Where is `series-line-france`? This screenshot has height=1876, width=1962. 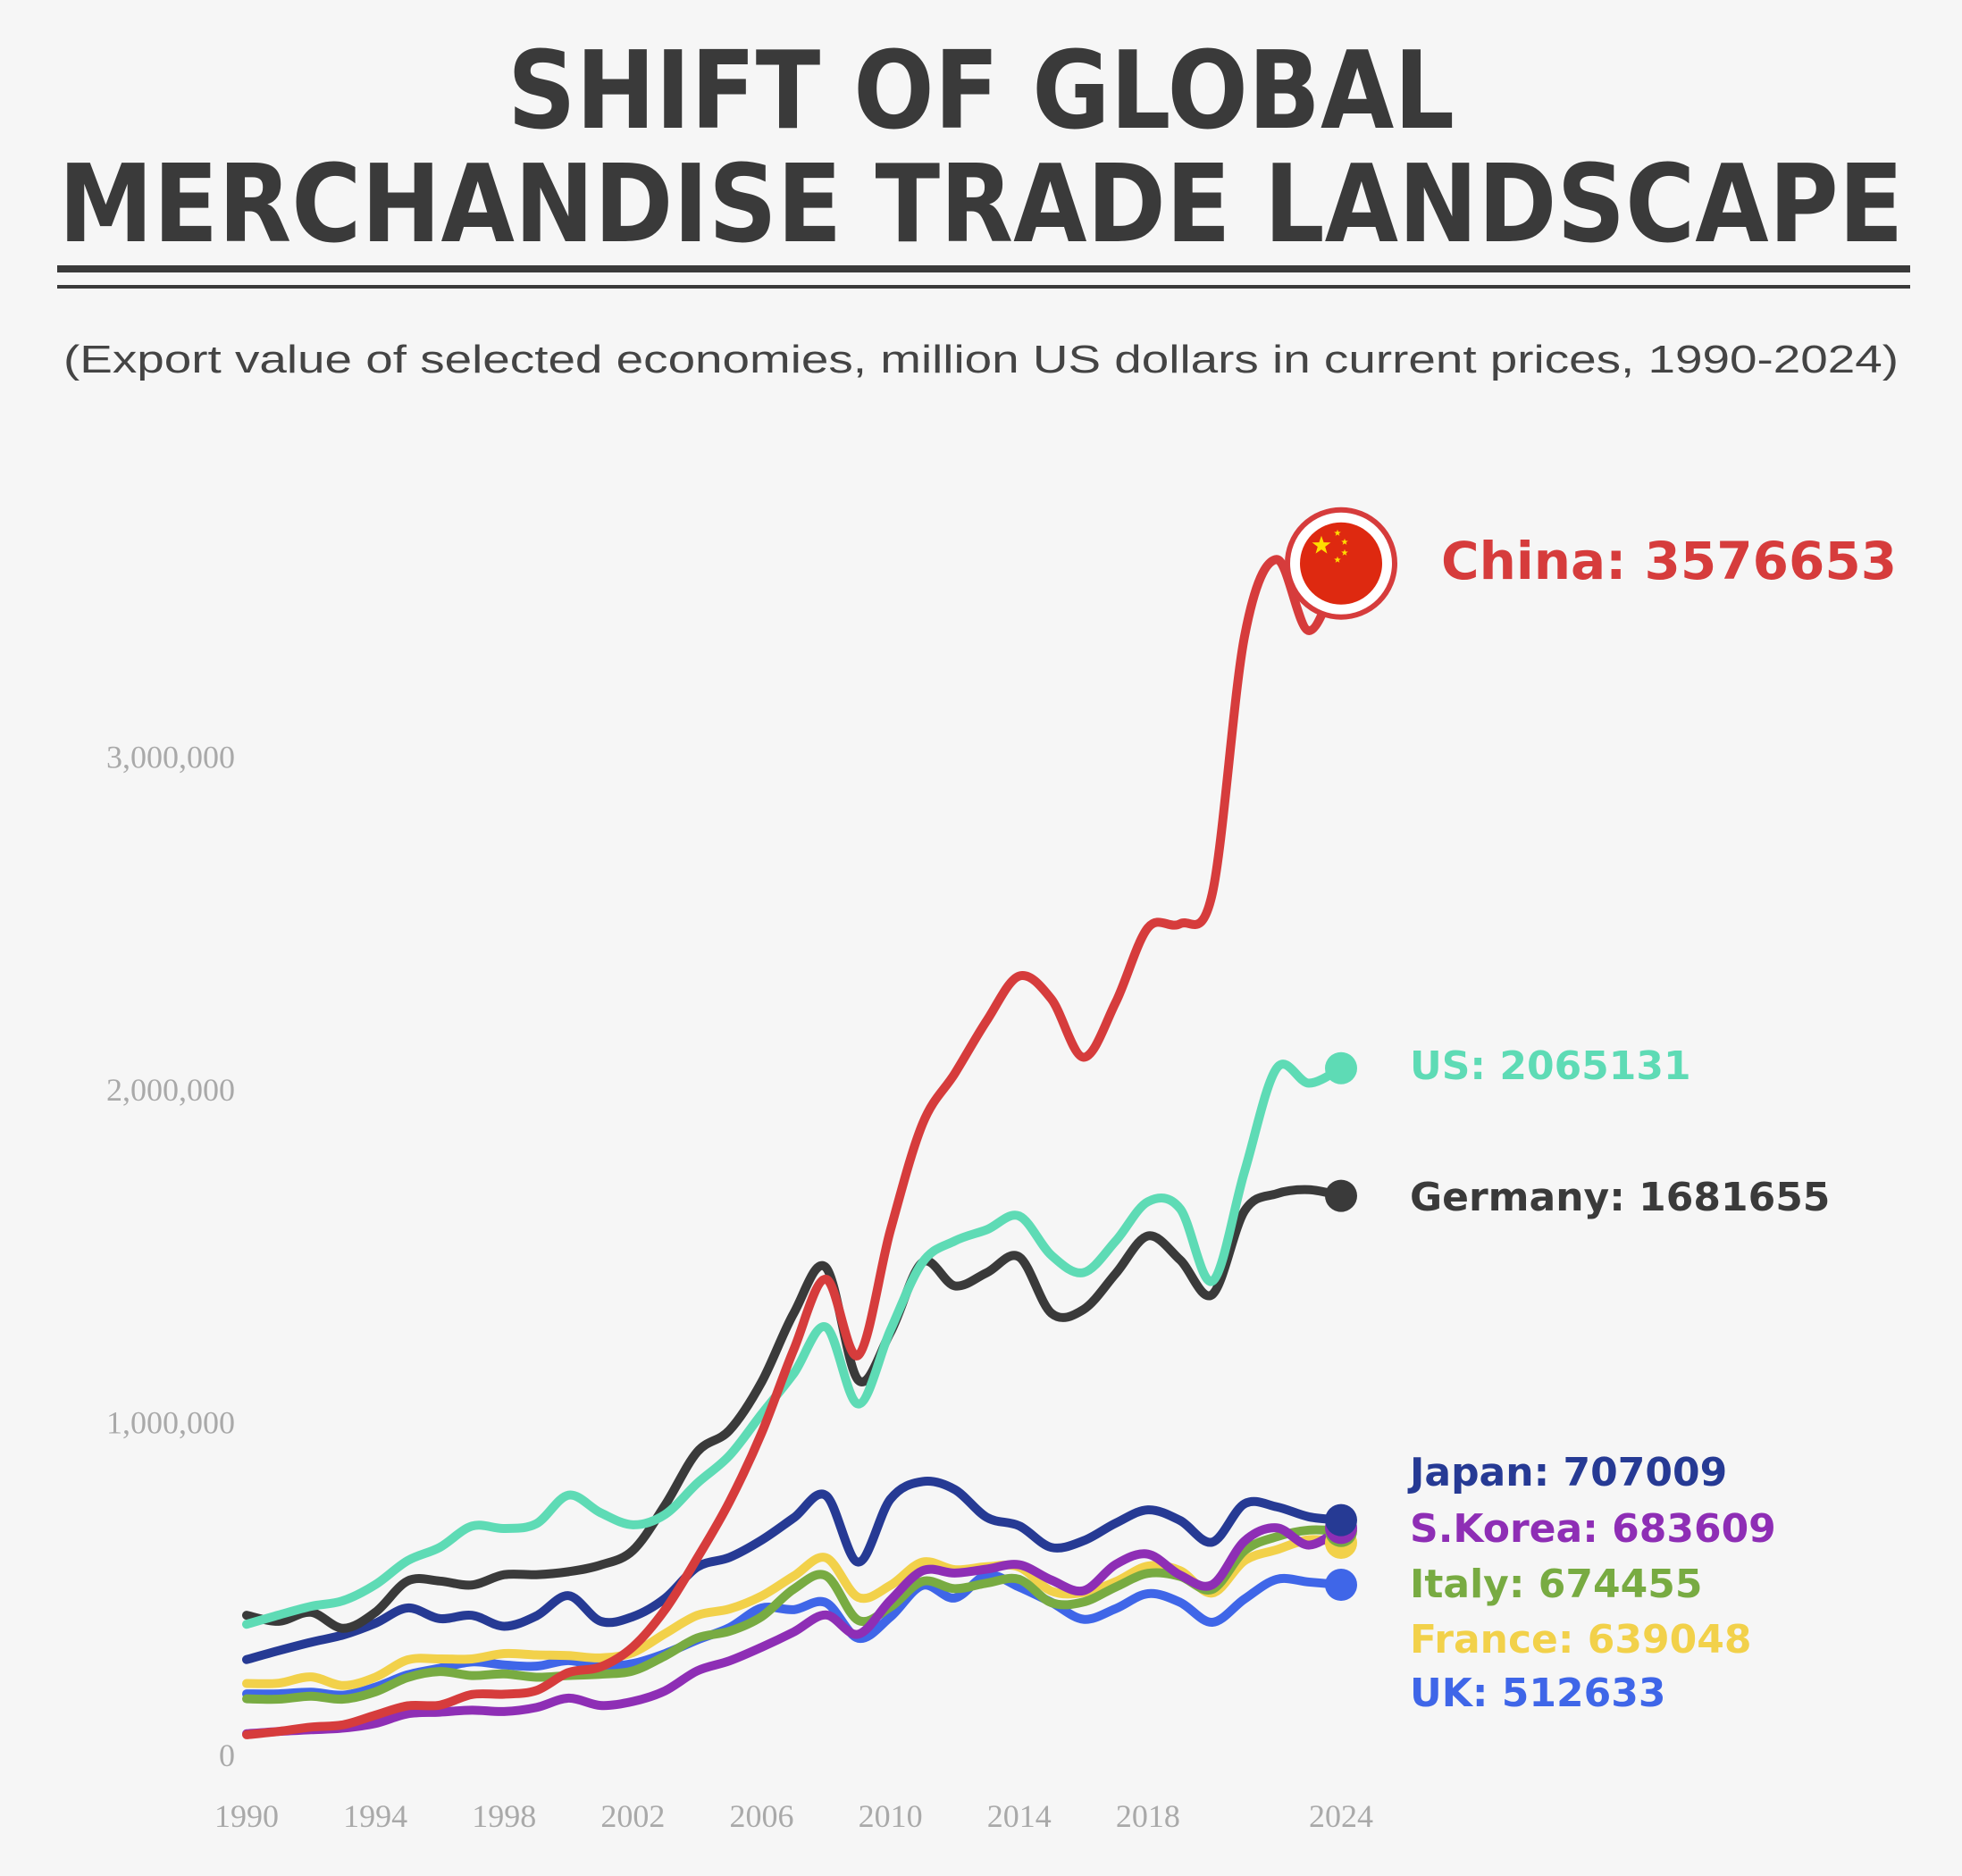
series-line-france is located at coordinates (794, 1612).